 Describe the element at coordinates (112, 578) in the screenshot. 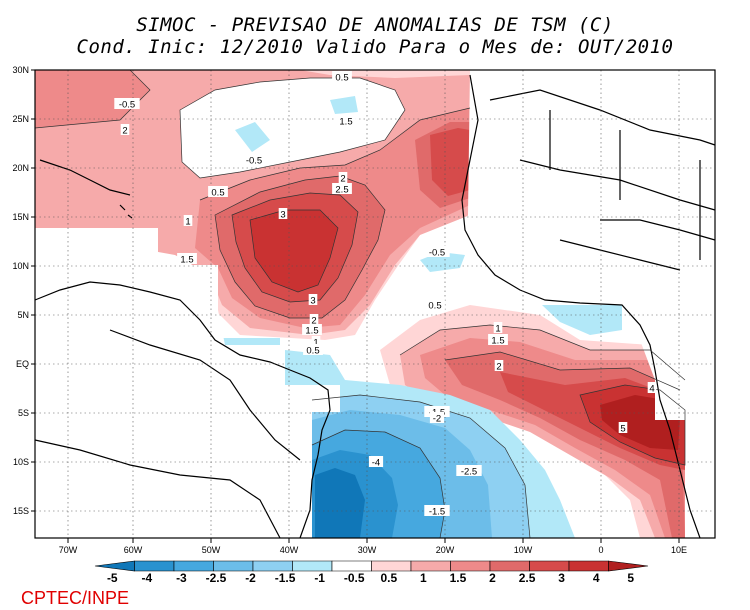

I see `colorbar-label: -5` at that location.